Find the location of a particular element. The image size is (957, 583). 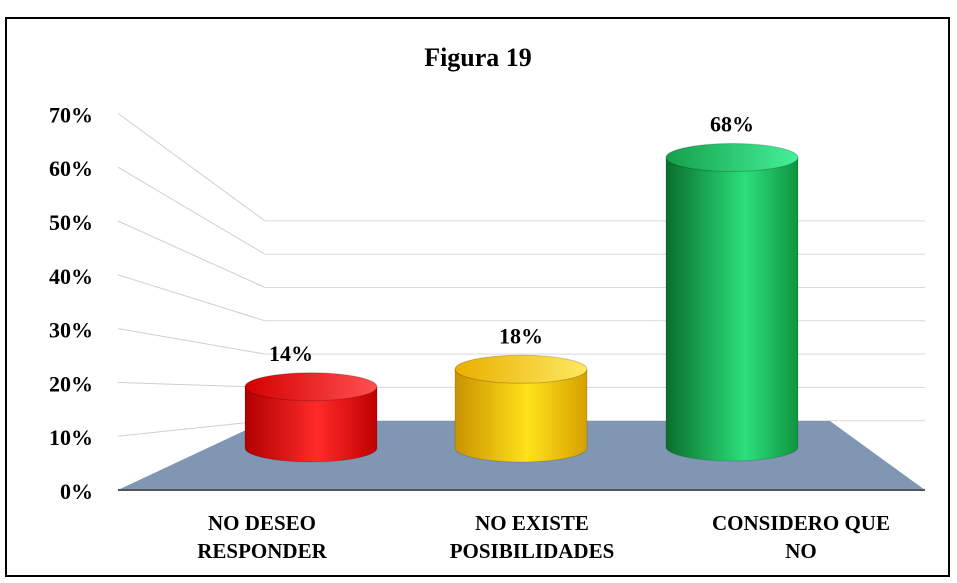

y-tick-label: 10% is located at coordinates (71, 437).